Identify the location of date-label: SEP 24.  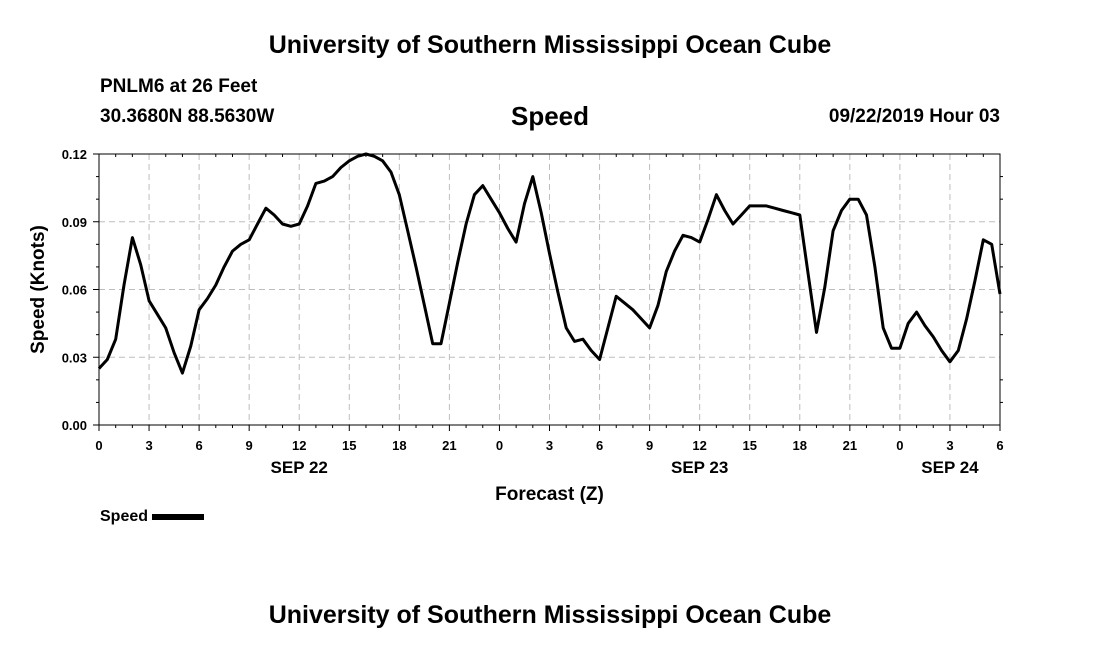
(950, 467).